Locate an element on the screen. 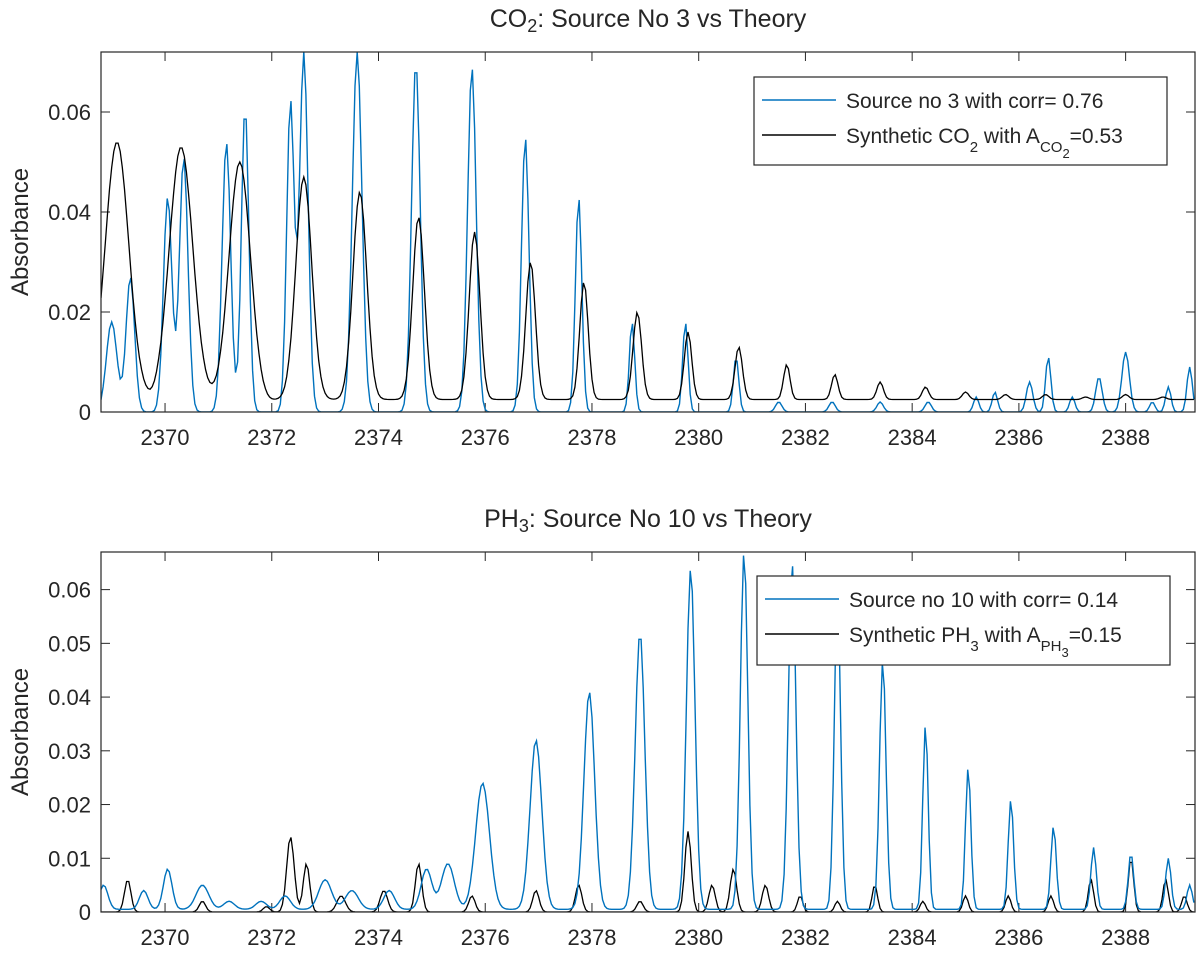 The width and height of the screenshot is (1200, 960). ph3-title: PH3: Source No 10 vs Theory is located at coordinates (648, 520).